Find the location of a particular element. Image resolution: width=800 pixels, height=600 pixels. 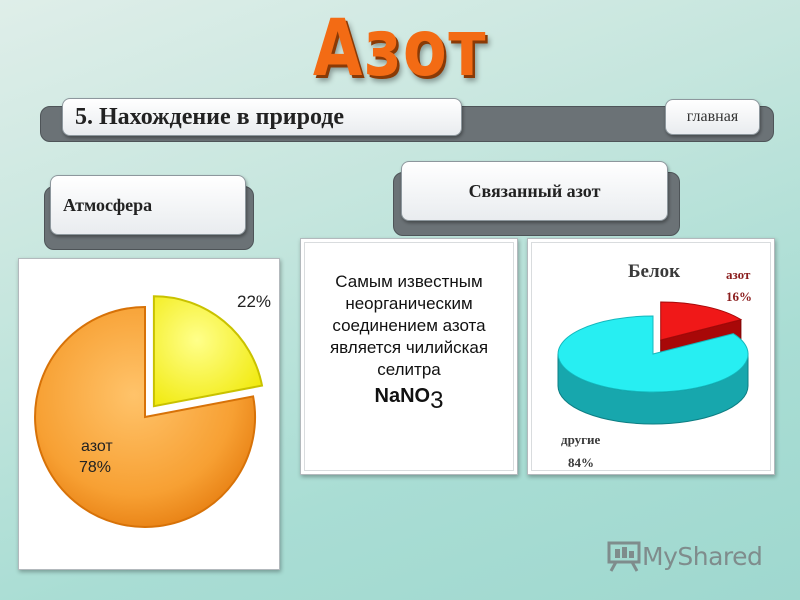

atmosphere-other-pct-label: 22% is located at coordinates (254, 301).